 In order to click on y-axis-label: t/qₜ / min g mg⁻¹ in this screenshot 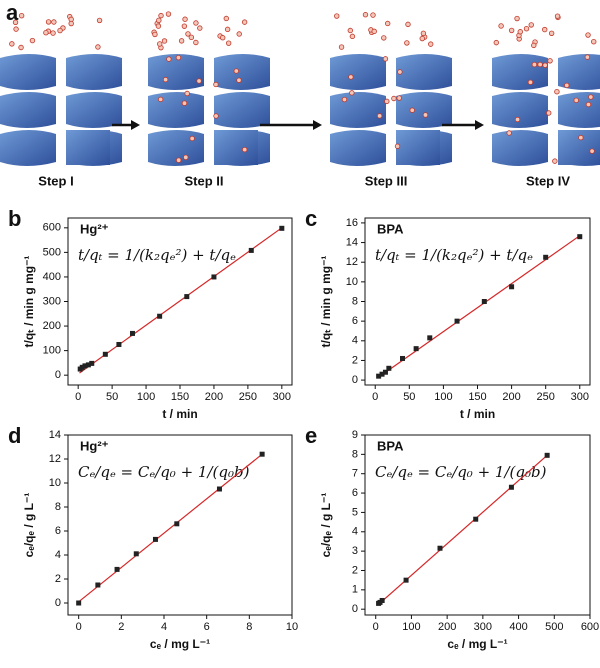, I will do `click(326, 302)`.